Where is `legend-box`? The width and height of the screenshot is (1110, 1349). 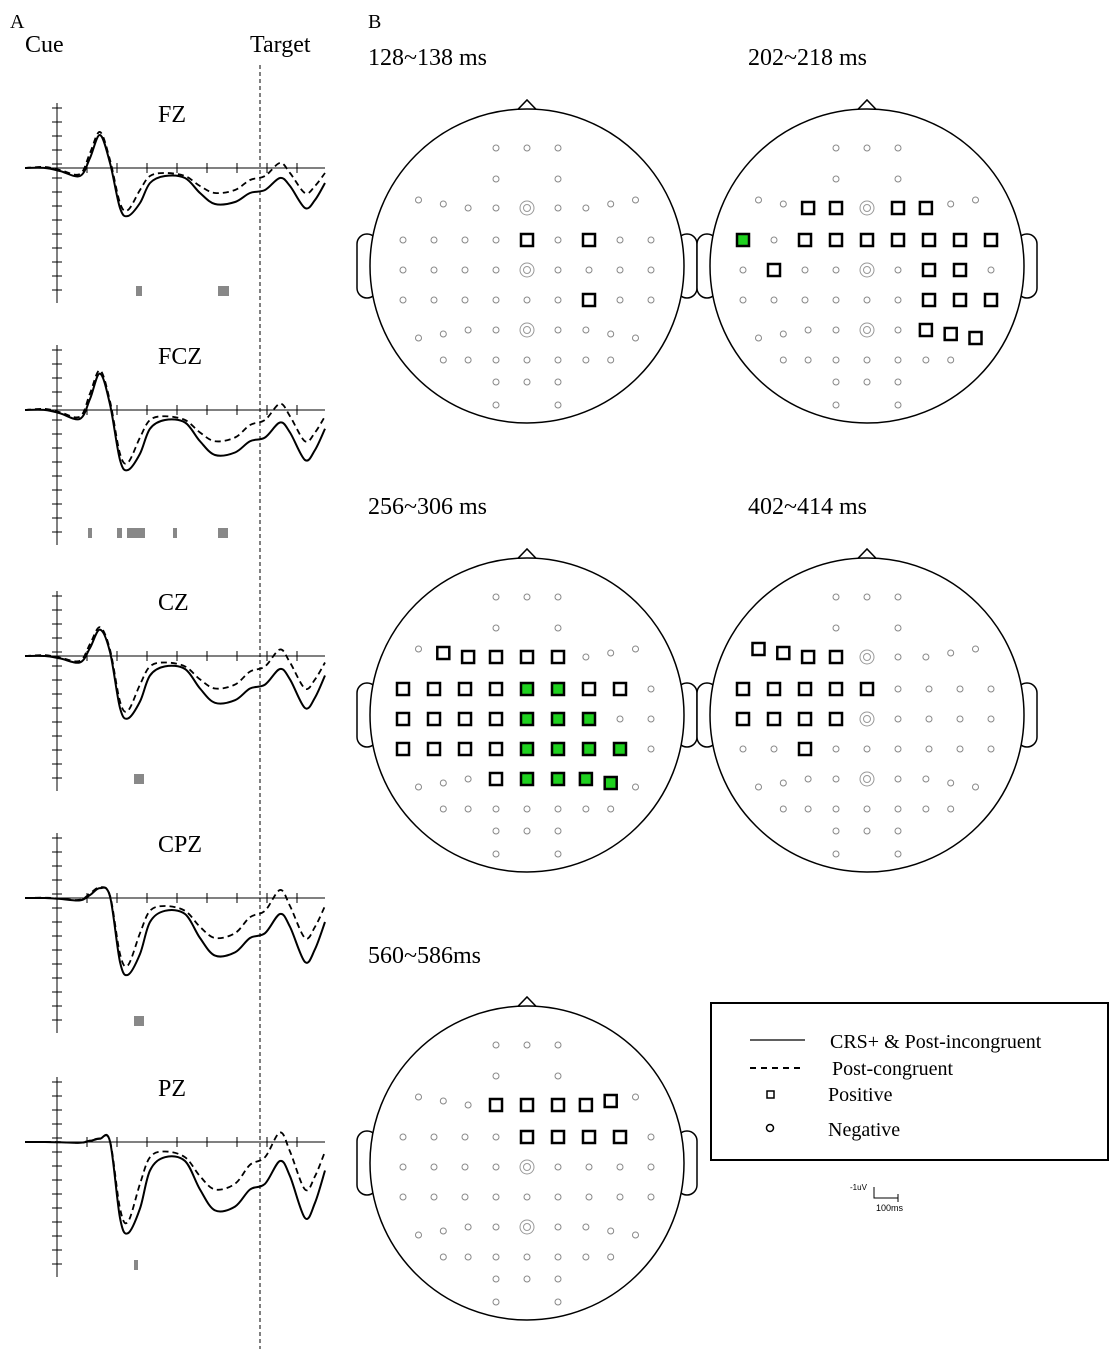 legend-box is located at coordinates (909, 1081).